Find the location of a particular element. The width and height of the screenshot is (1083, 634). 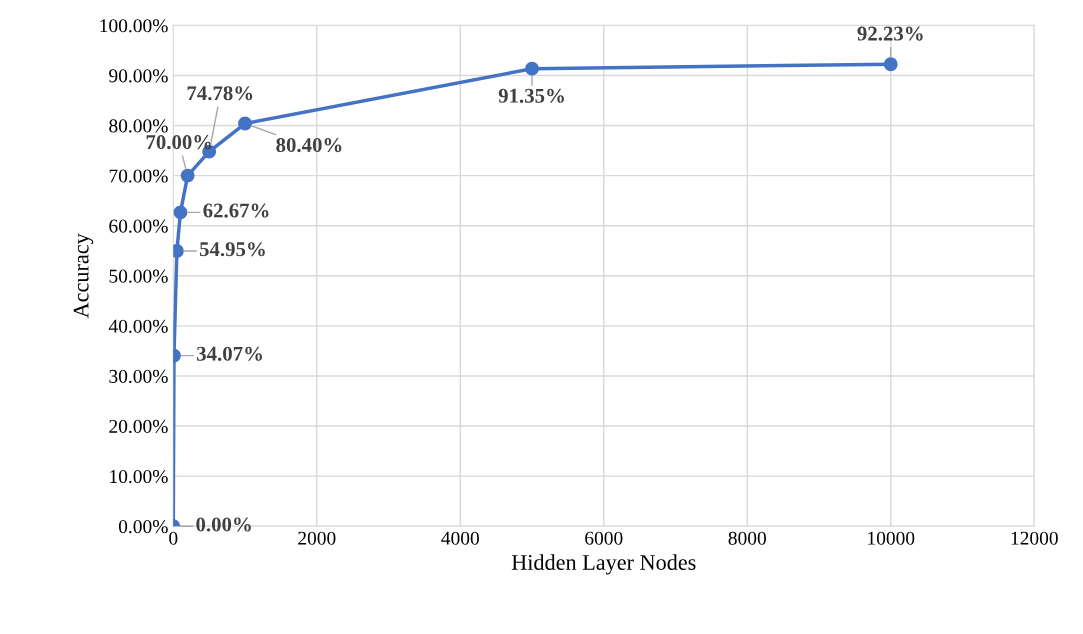

y-tick-label: 0.00% is located at coordinates (143, 527).